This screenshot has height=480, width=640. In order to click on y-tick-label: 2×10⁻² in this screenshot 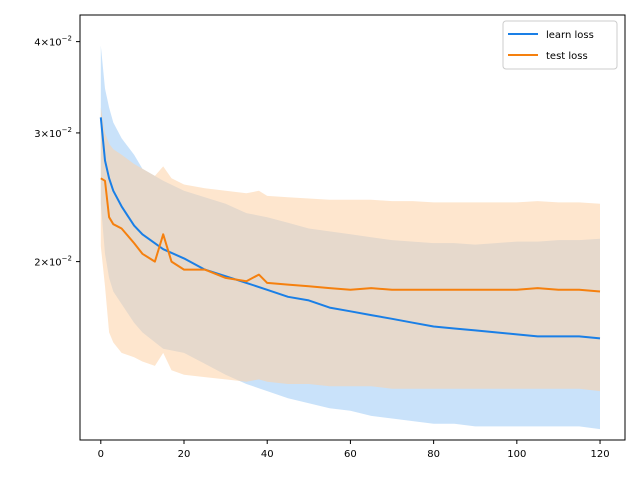, I will do `click(53, 262)`.